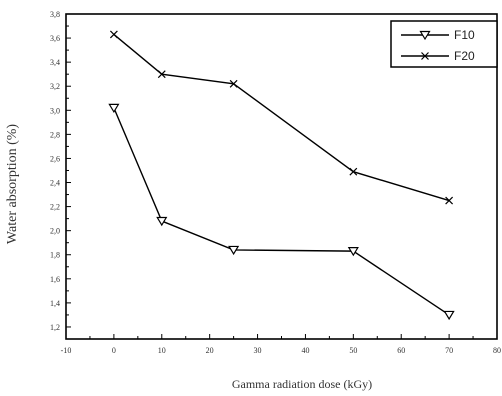  I want to click on legend-marker-f20, so click(425, 56).